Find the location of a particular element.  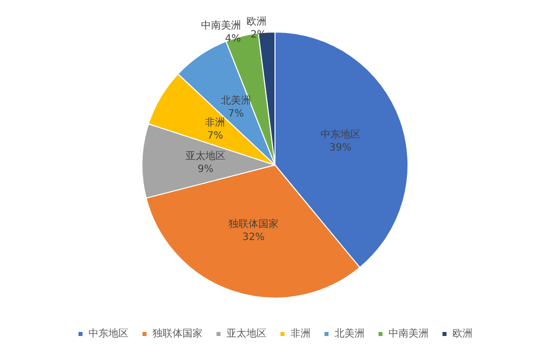

legend-label: 中南美洲 is located at coordinates (408, 334).